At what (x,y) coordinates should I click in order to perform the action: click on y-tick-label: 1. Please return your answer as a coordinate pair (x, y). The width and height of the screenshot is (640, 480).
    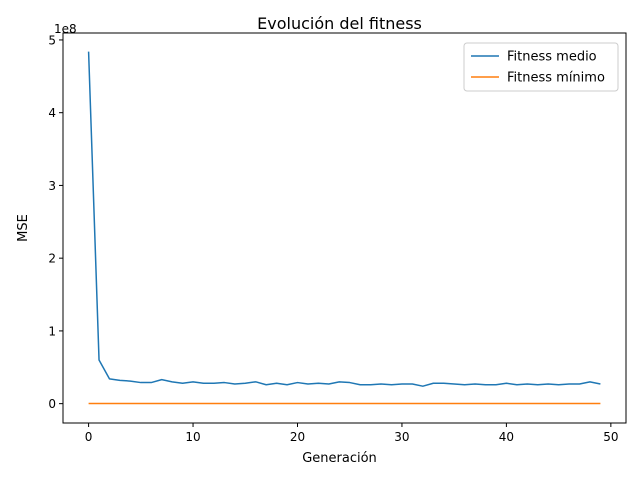
    Looking at the image, I should click on (52, 331).